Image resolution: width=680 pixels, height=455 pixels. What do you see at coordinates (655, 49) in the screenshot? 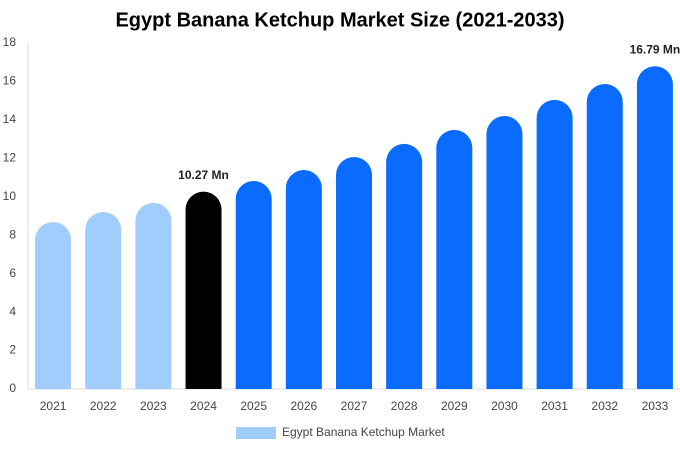
I see `value-label: 16.79 Mn` at bounding box center [655, 49].